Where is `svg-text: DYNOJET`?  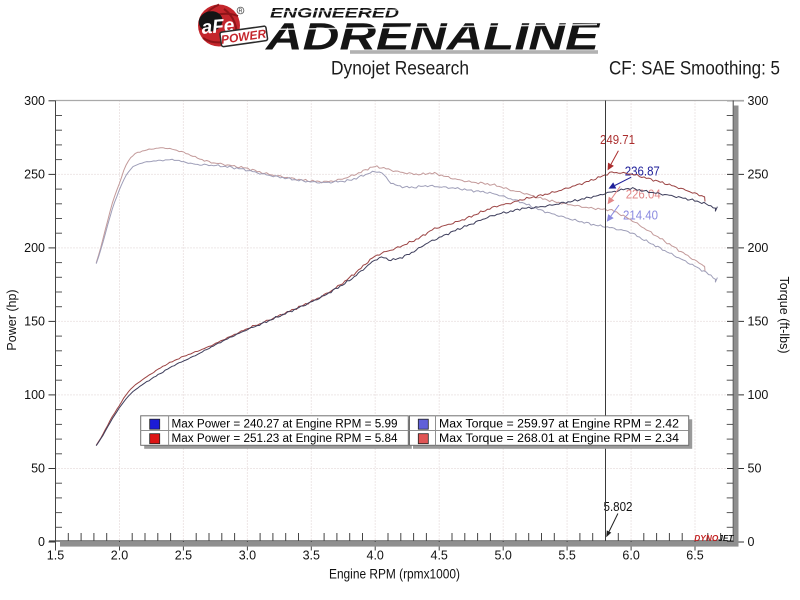 svg-text: DYNOJET is located at coordinates (714, 538).